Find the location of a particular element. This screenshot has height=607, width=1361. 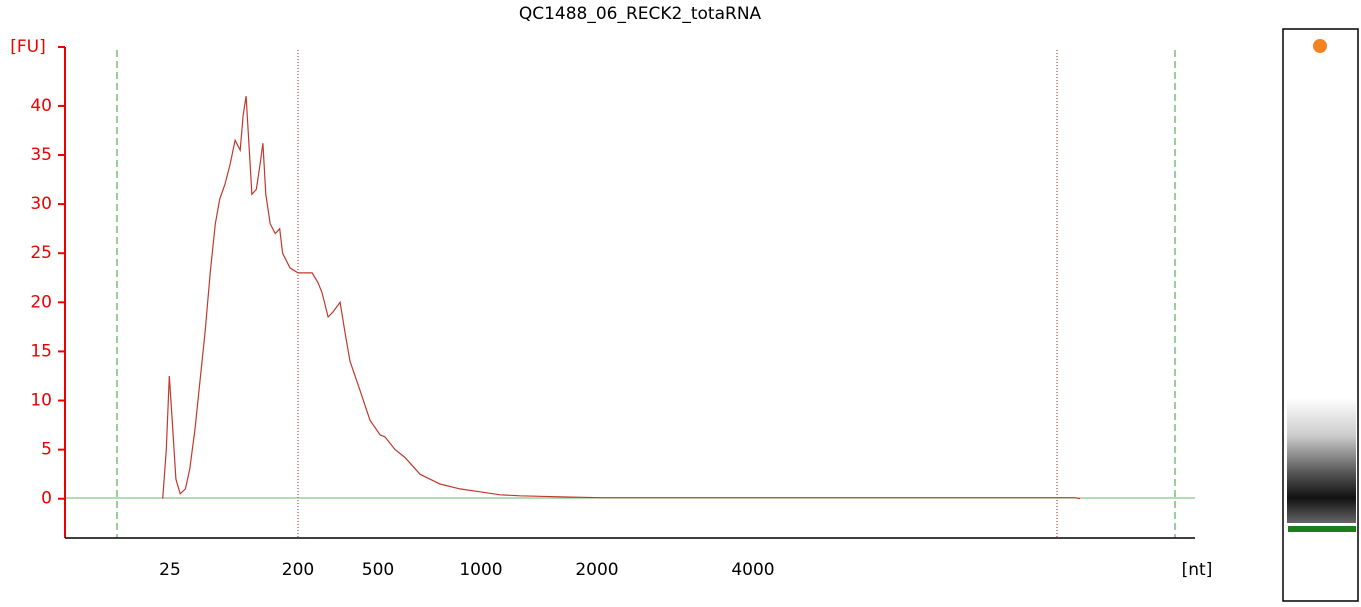

chart-title: QC1488_06_RECK2_totaRNA is located at coordinates (640, 14).